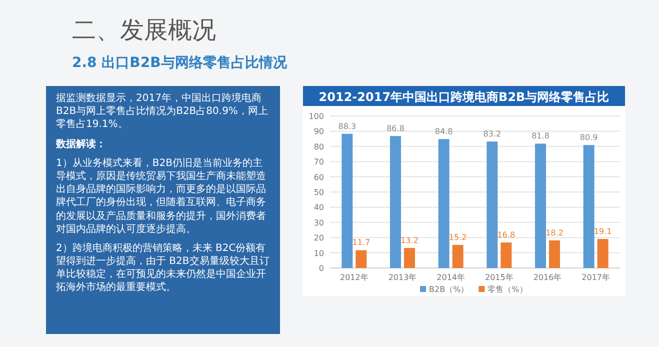  Describe the element at coordinates (319, 207) in the screenshot. I see `y-tick-label: 40` at that location.